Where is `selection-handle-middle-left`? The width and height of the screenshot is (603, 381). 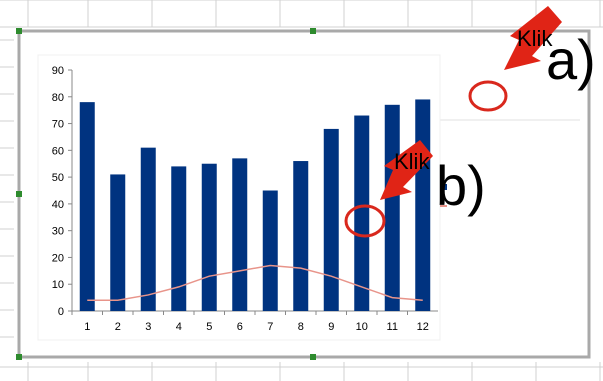 selection-handle-middle-left is located at coordinates (19, 194).